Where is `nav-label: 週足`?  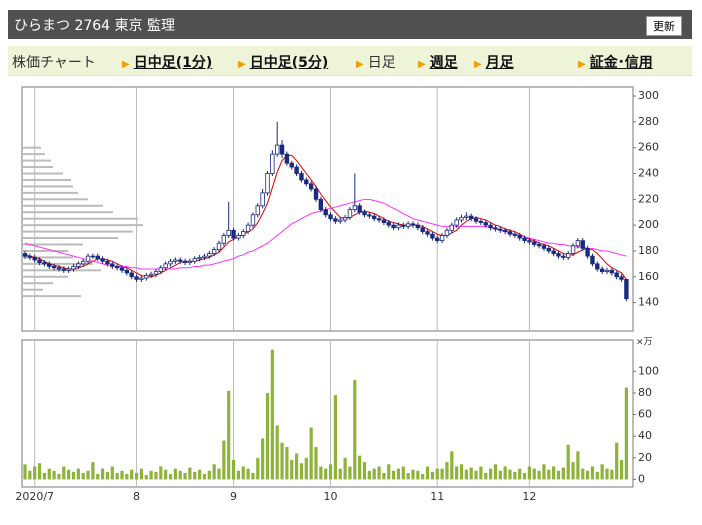
nav-label: 週足 is located at coordinates (443, 63).